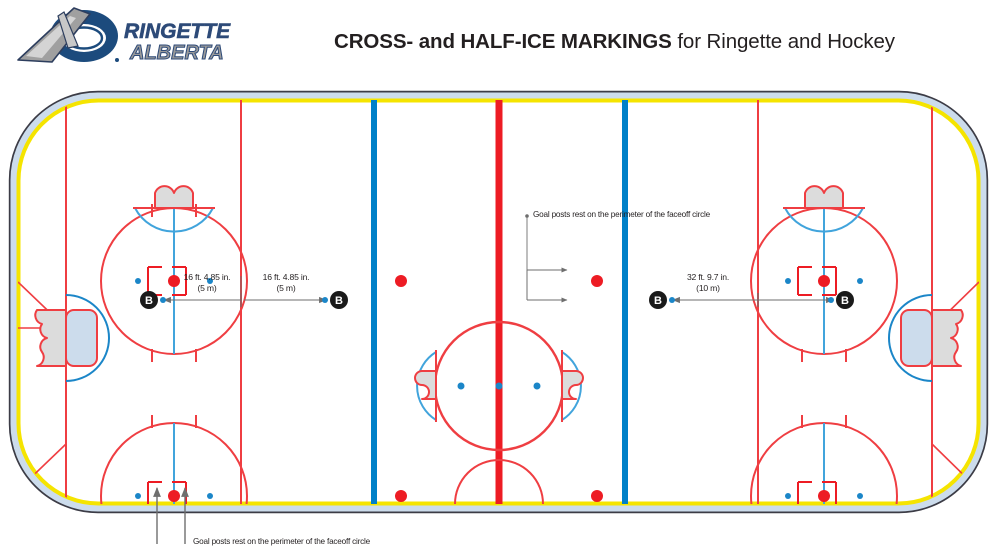 Image resolution: width=997 pixels, height=546 pixels. I want to click on dimension-arrows, so click(498, 291).